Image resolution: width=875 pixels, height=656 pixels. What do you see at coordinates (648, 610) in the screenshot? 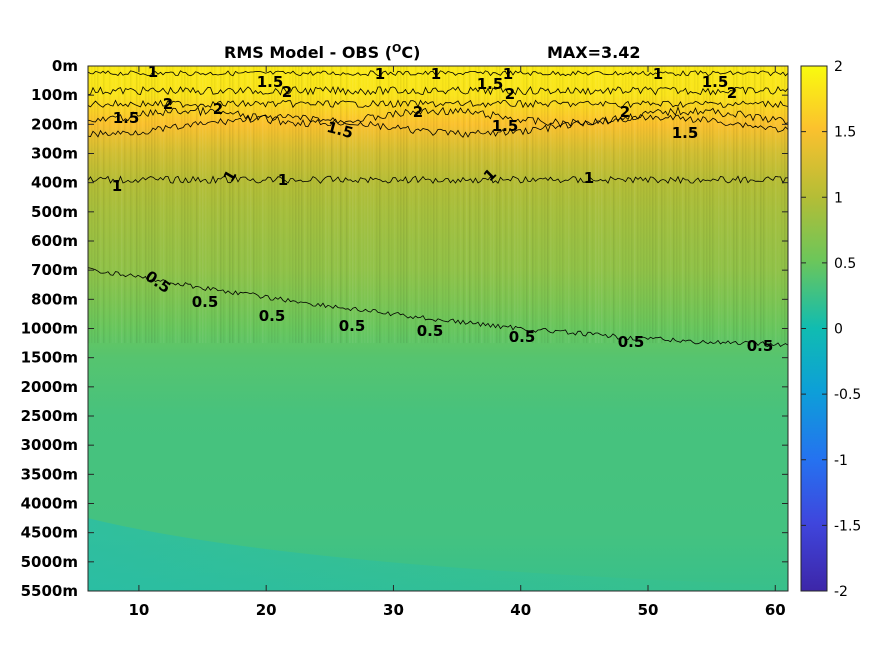
I see `x-tick-label: 50` at bounding box center [648, 610].